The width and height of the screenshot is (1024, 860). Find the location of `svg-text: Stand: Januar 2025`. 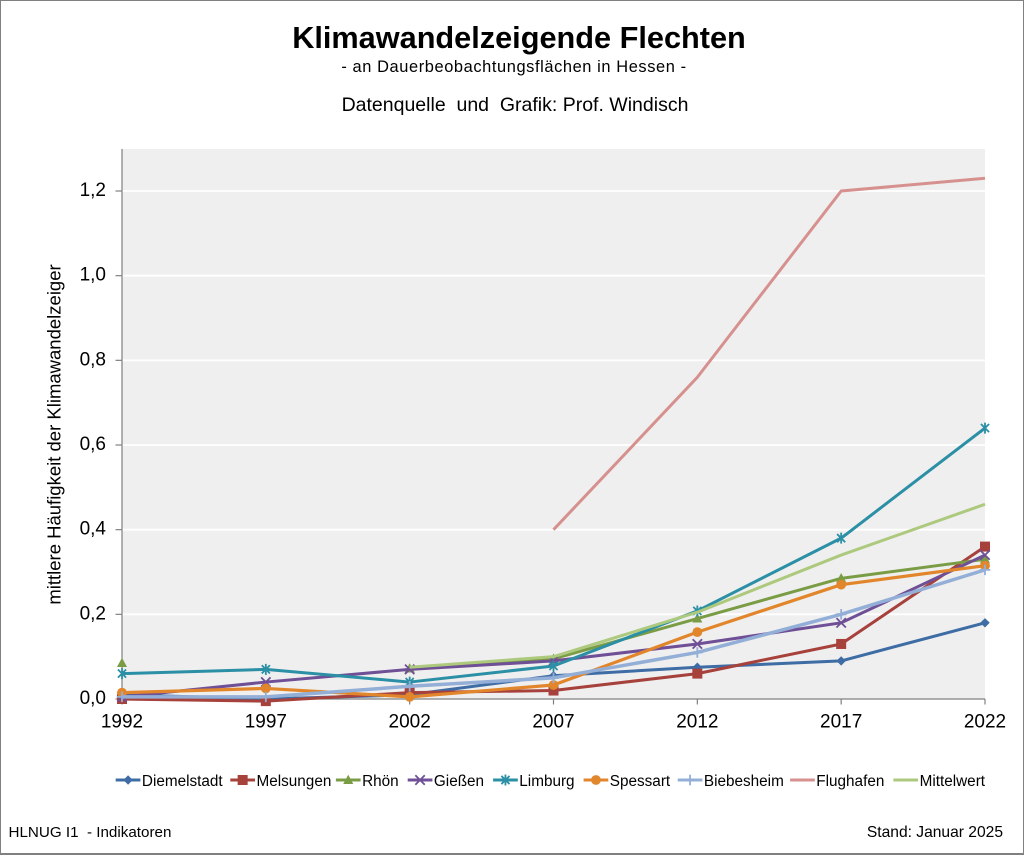

svg-text: Stand: Januar 2025 is located at coordinates (935, 832).